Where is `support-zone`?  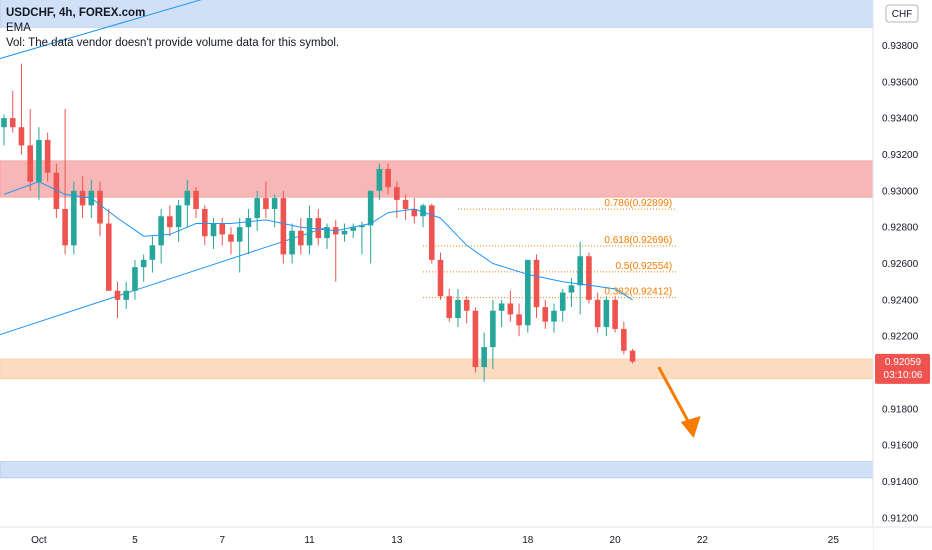 support-zone is located at coordinates (437, 369).